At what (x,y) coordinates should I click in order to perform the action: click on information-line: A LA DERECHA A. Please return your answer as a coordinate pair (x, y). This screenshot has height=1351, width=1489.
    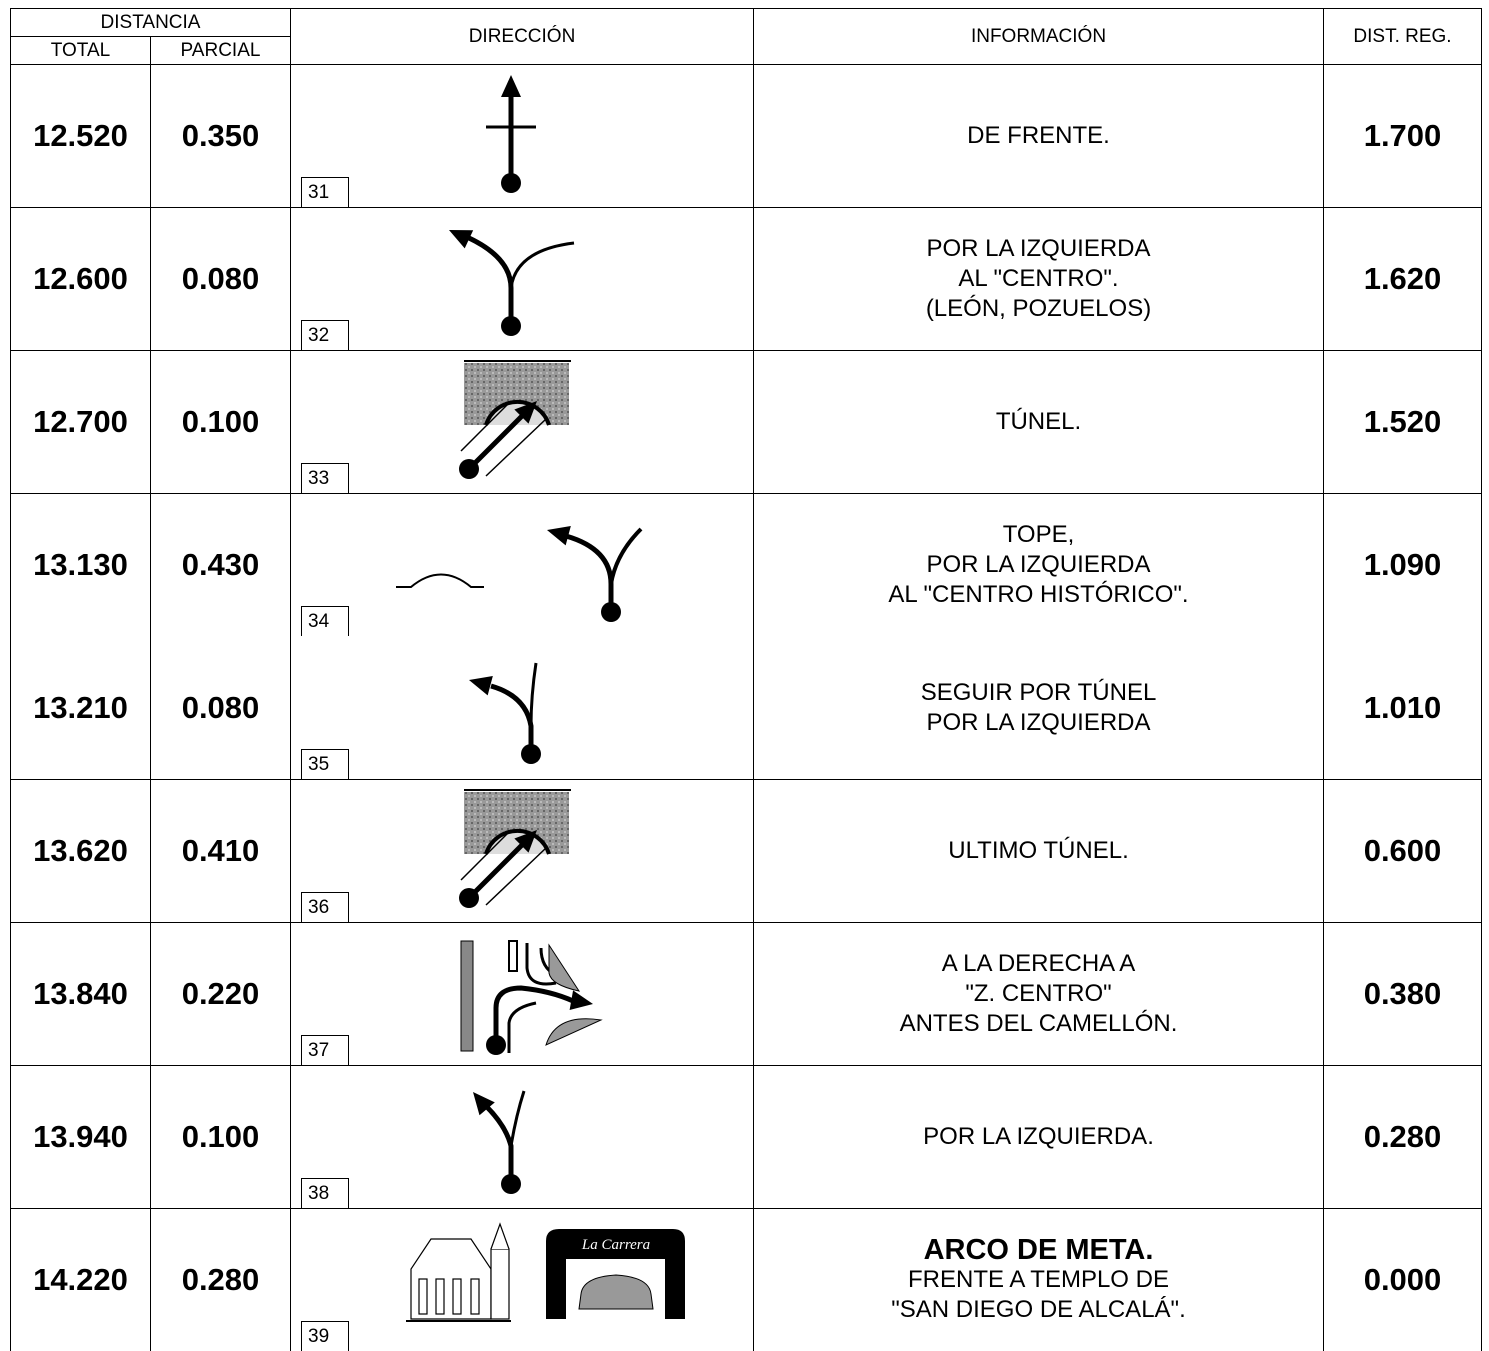
    Looking at the image, I should click on (1038, 963).